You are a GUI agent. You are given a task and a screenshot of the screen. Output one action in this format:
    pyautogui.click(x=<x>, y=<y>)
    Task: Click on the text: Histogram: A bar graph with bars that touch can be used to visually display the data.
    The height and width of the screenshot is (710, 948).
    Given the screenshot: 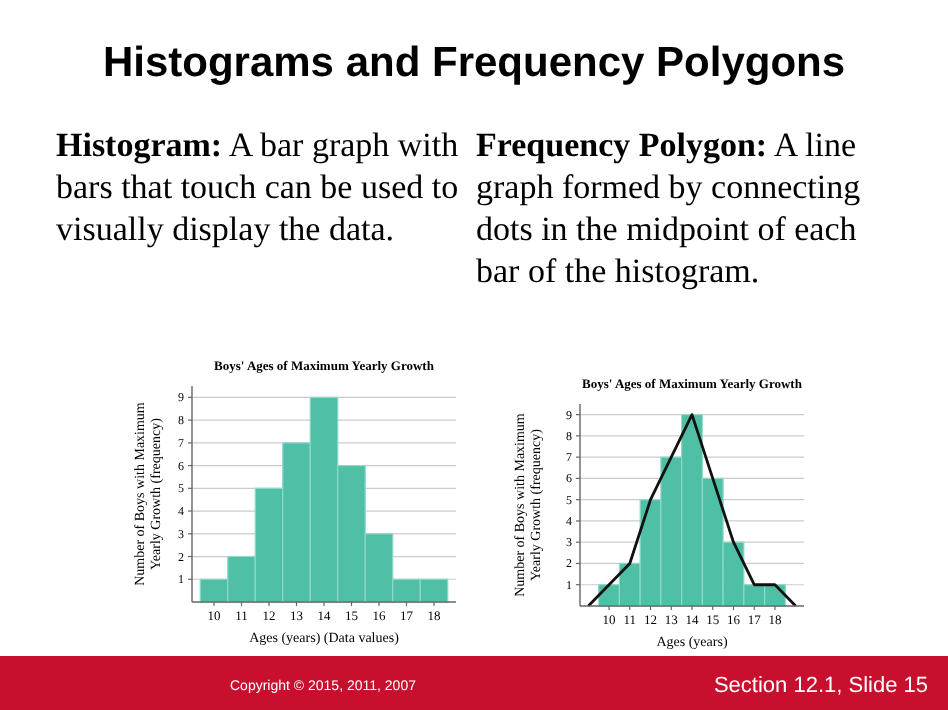 What is the action you would take?
    pyautogui.click(x=258, y=187)
    